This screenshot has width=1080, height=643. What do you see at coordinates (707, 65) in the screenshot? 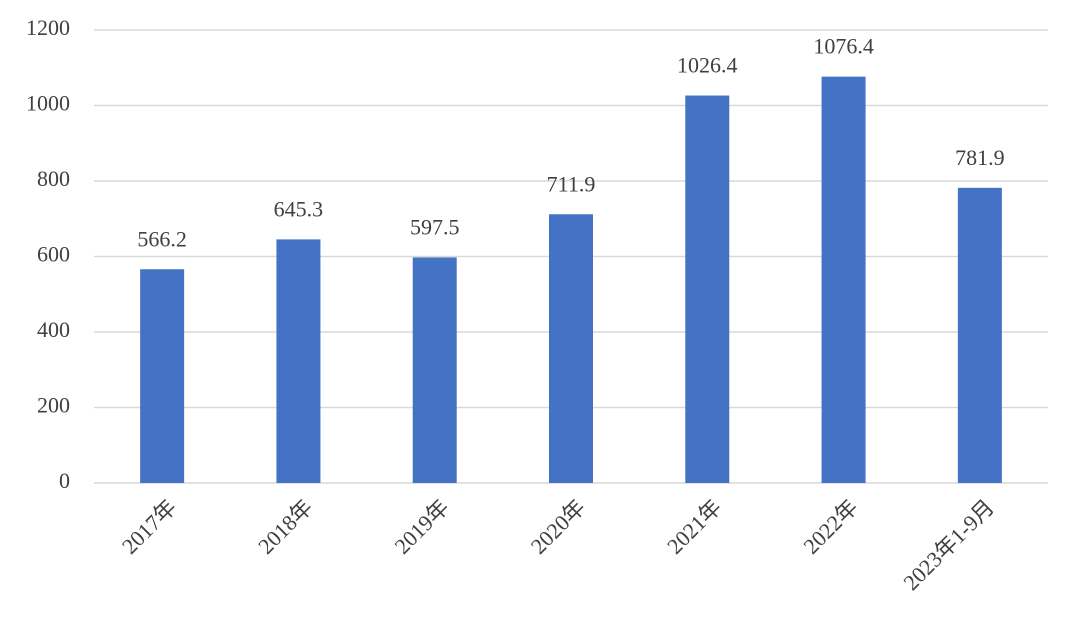
I see `data-label: 1026.4` at bounding box center [707, 65].